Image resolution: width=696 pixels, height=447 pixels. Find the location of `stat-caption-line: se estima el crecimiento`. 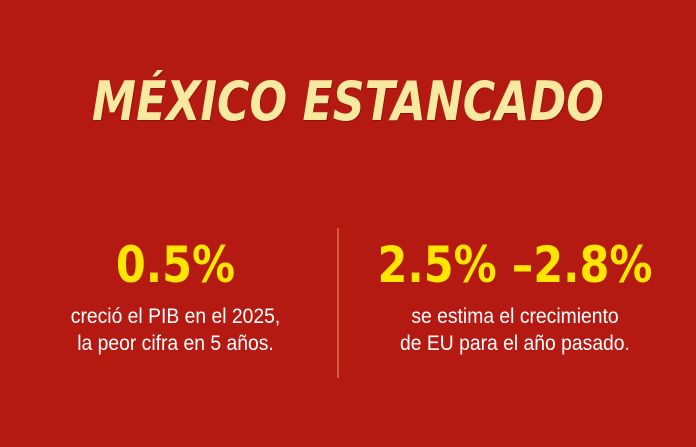

stat-caption-line: se estima el crecimiento is located at coordinates (515, 316).